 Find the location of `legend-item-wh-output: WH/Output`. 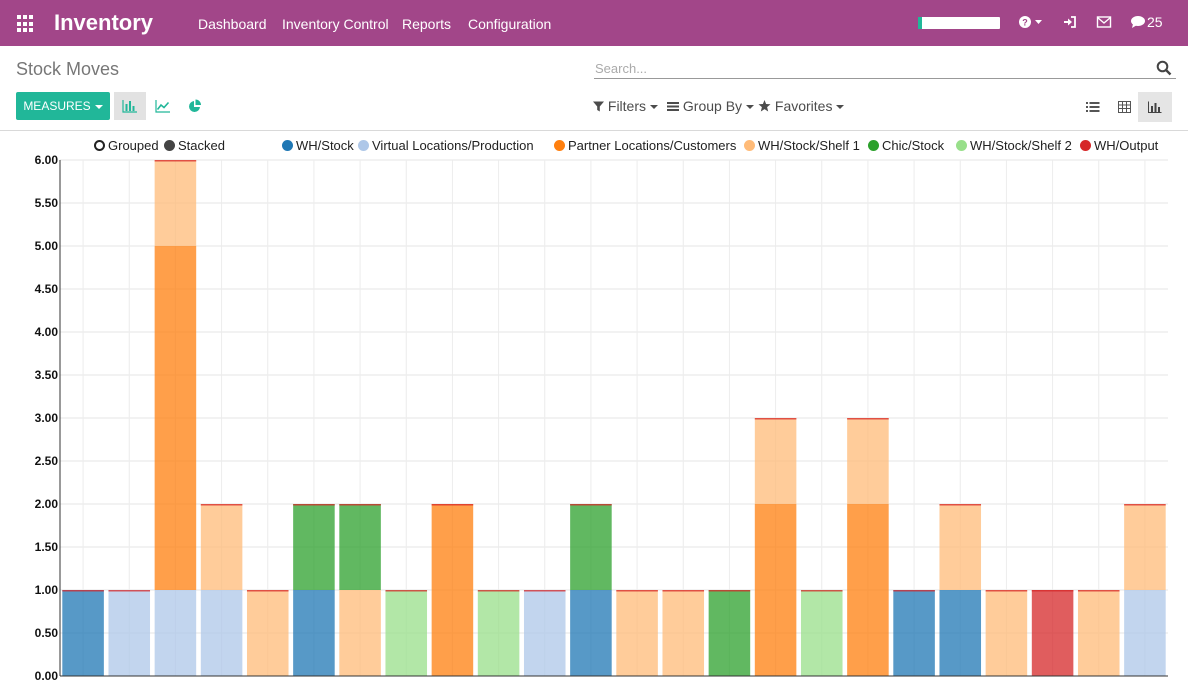

legend-item-wh-output: WH/Output is located at coordinates (1119, 145).